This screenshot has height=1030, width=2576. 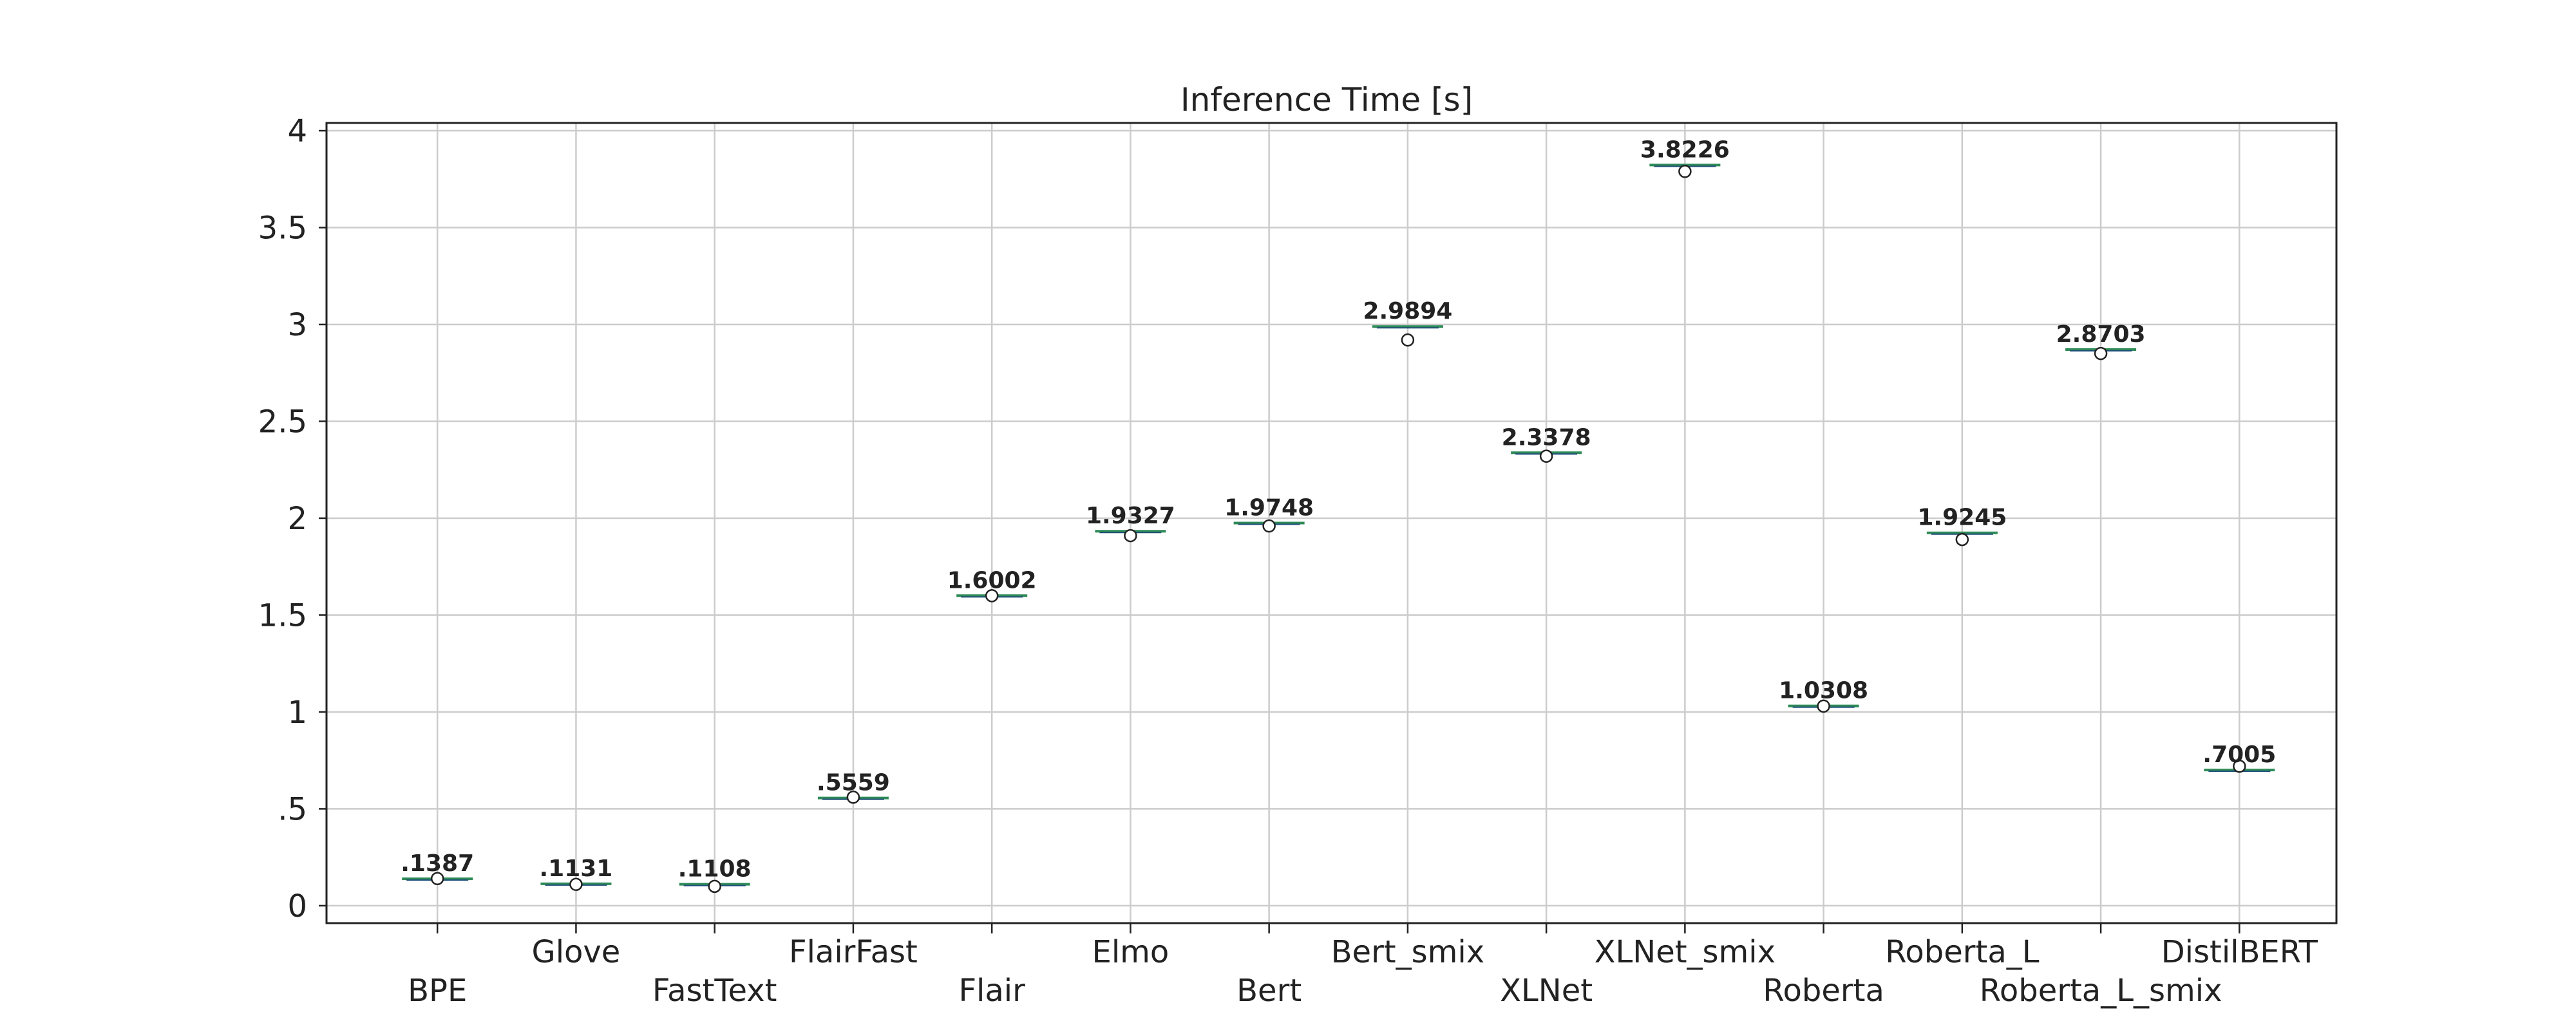 I want to click on x-tick-label: Elmo, so click(x=1131, y=952).